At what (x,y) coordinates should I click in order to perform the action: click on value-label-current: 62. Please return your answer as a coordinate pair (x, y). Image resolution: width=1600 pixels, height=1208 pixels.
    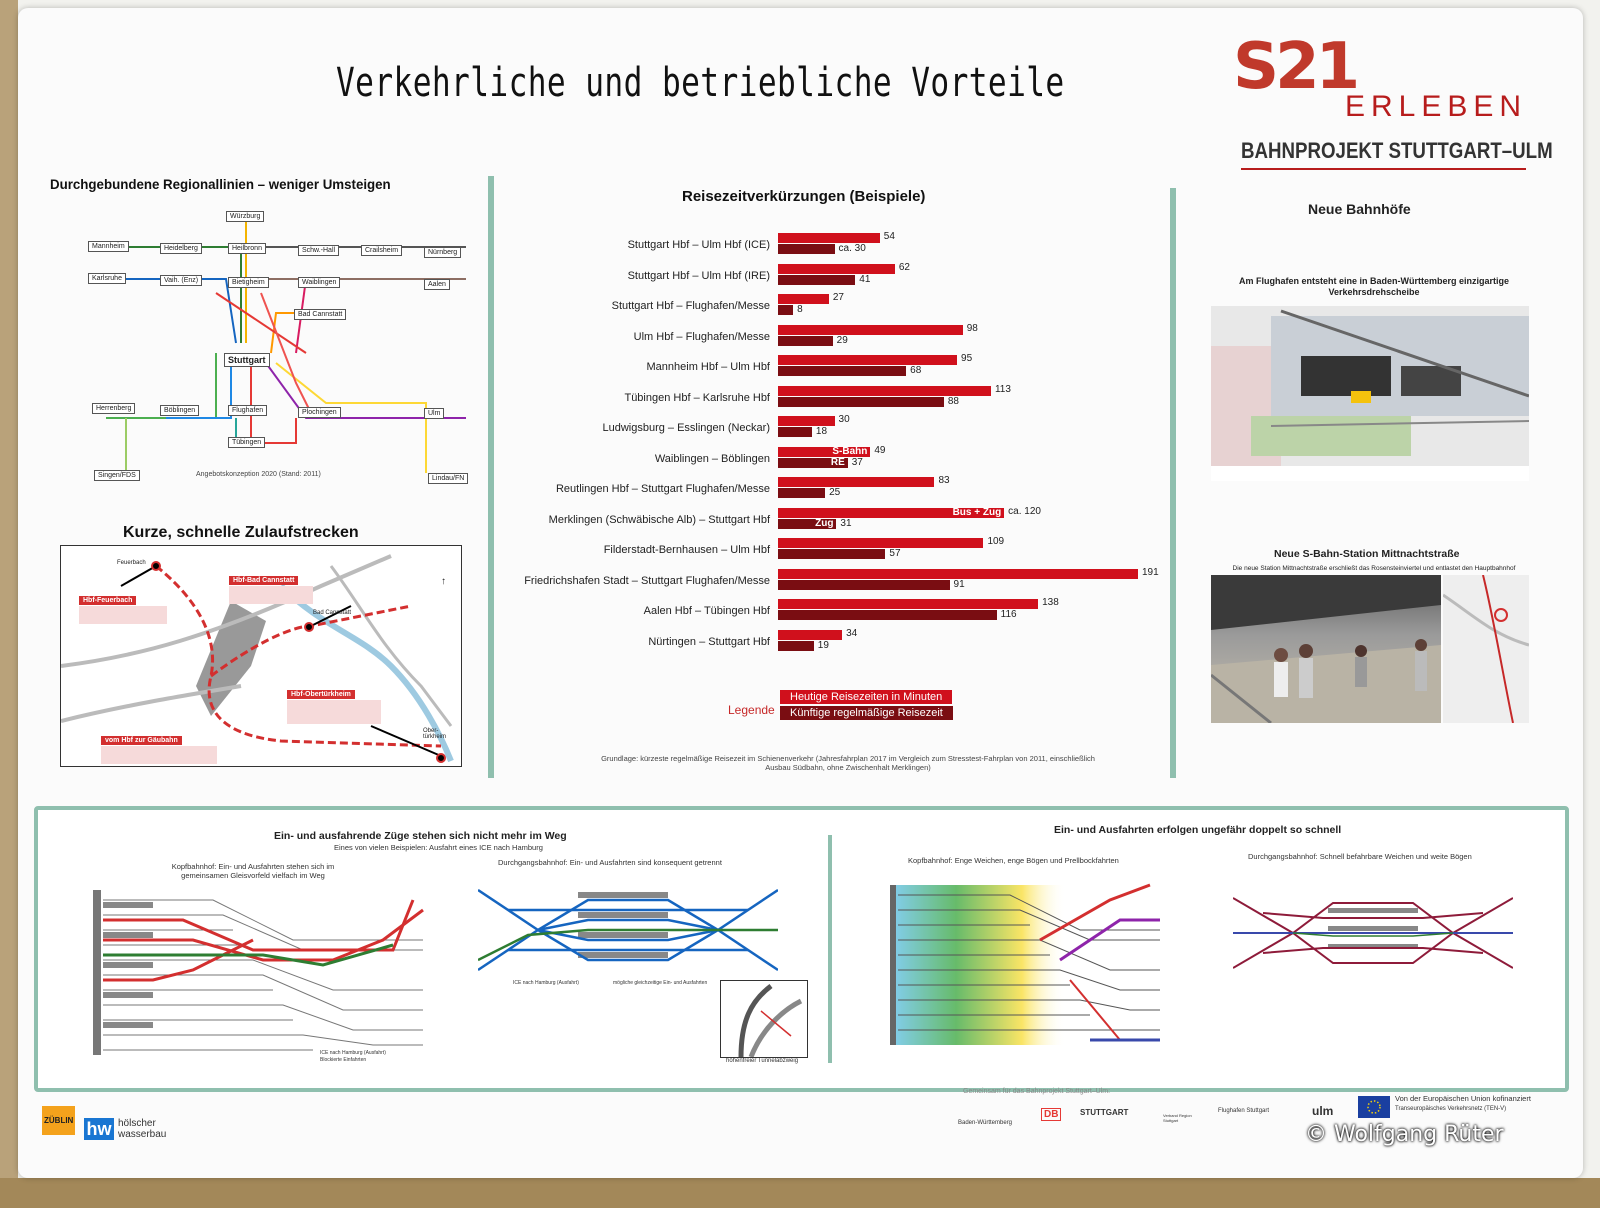
    Looking at the image, I should click on (904, 267).